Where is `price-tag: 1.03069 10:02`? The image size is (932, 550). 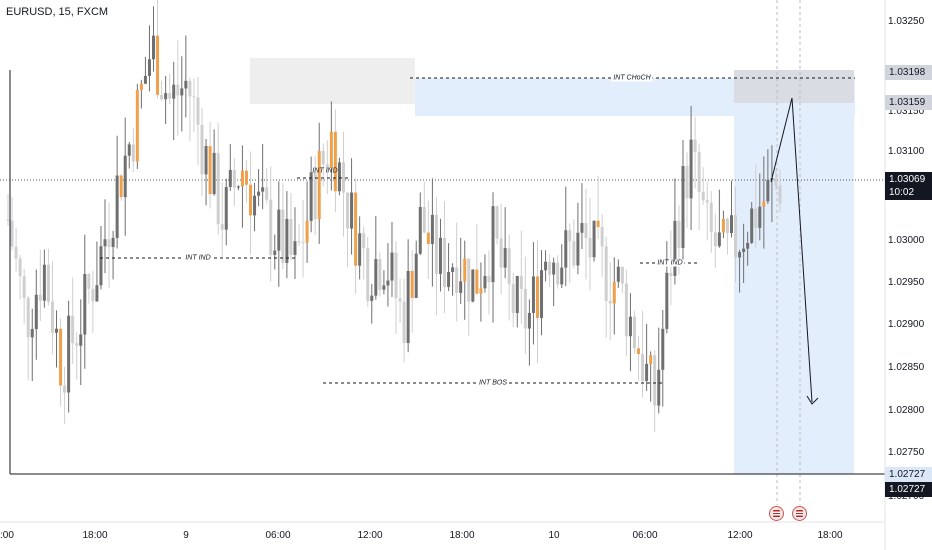 price-tag: 1.03069 10:02 is located at coordinates (908, 186).